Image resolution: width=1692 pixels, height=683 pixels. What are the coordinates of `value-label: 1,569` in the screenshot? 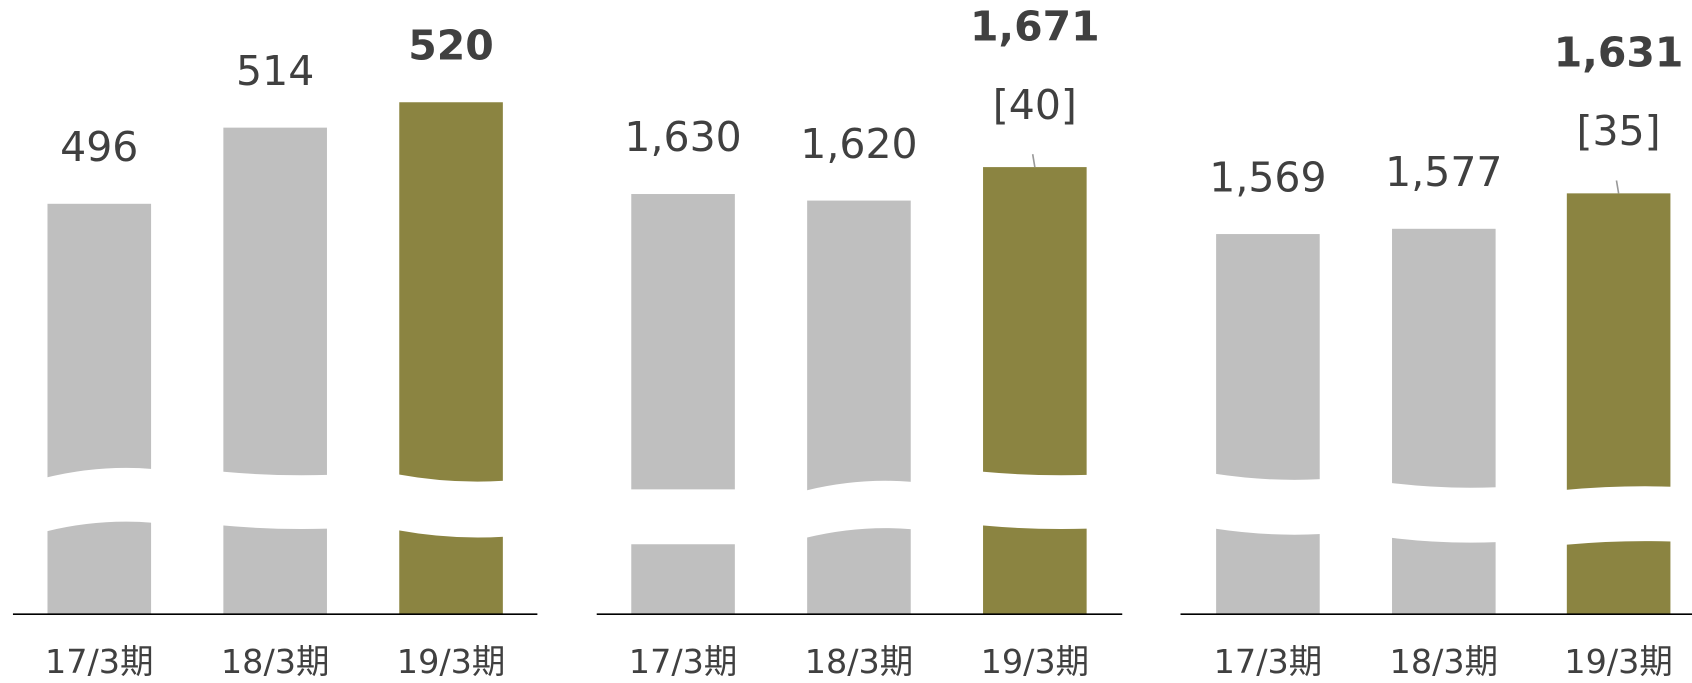 It's located at (1267, 177).